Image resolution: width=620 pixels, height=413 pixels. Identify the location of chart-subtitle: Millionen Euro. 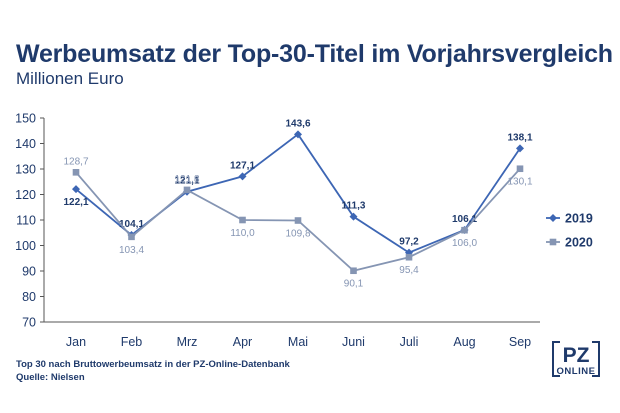
(70, 78).